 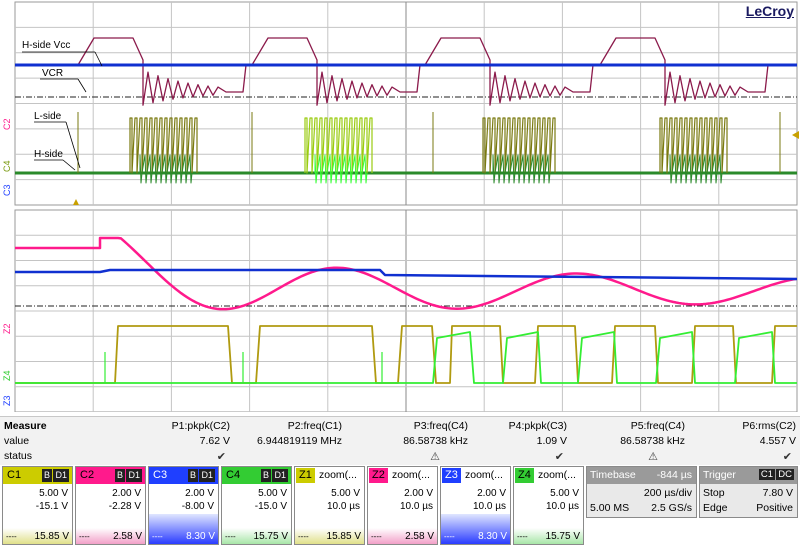 I want to click on channel-c1-vdiv: 5.00 V, so click(x=53, y=493).